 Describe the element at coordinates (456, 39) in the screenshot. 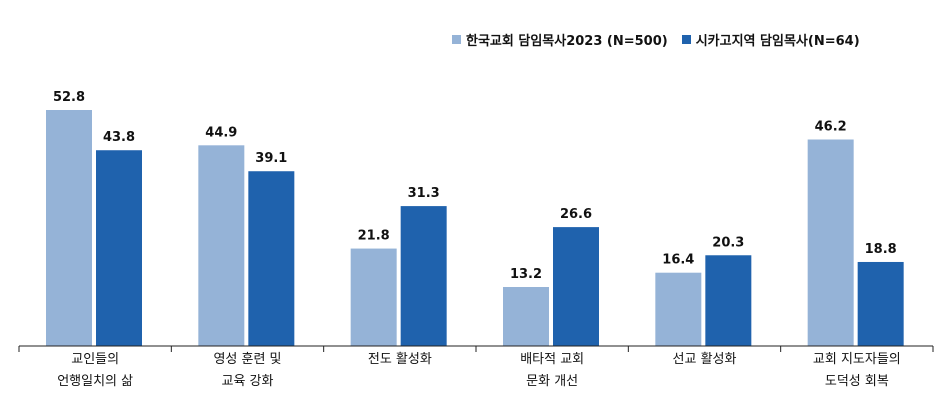

I see `legend-swatch-korea` at that location.